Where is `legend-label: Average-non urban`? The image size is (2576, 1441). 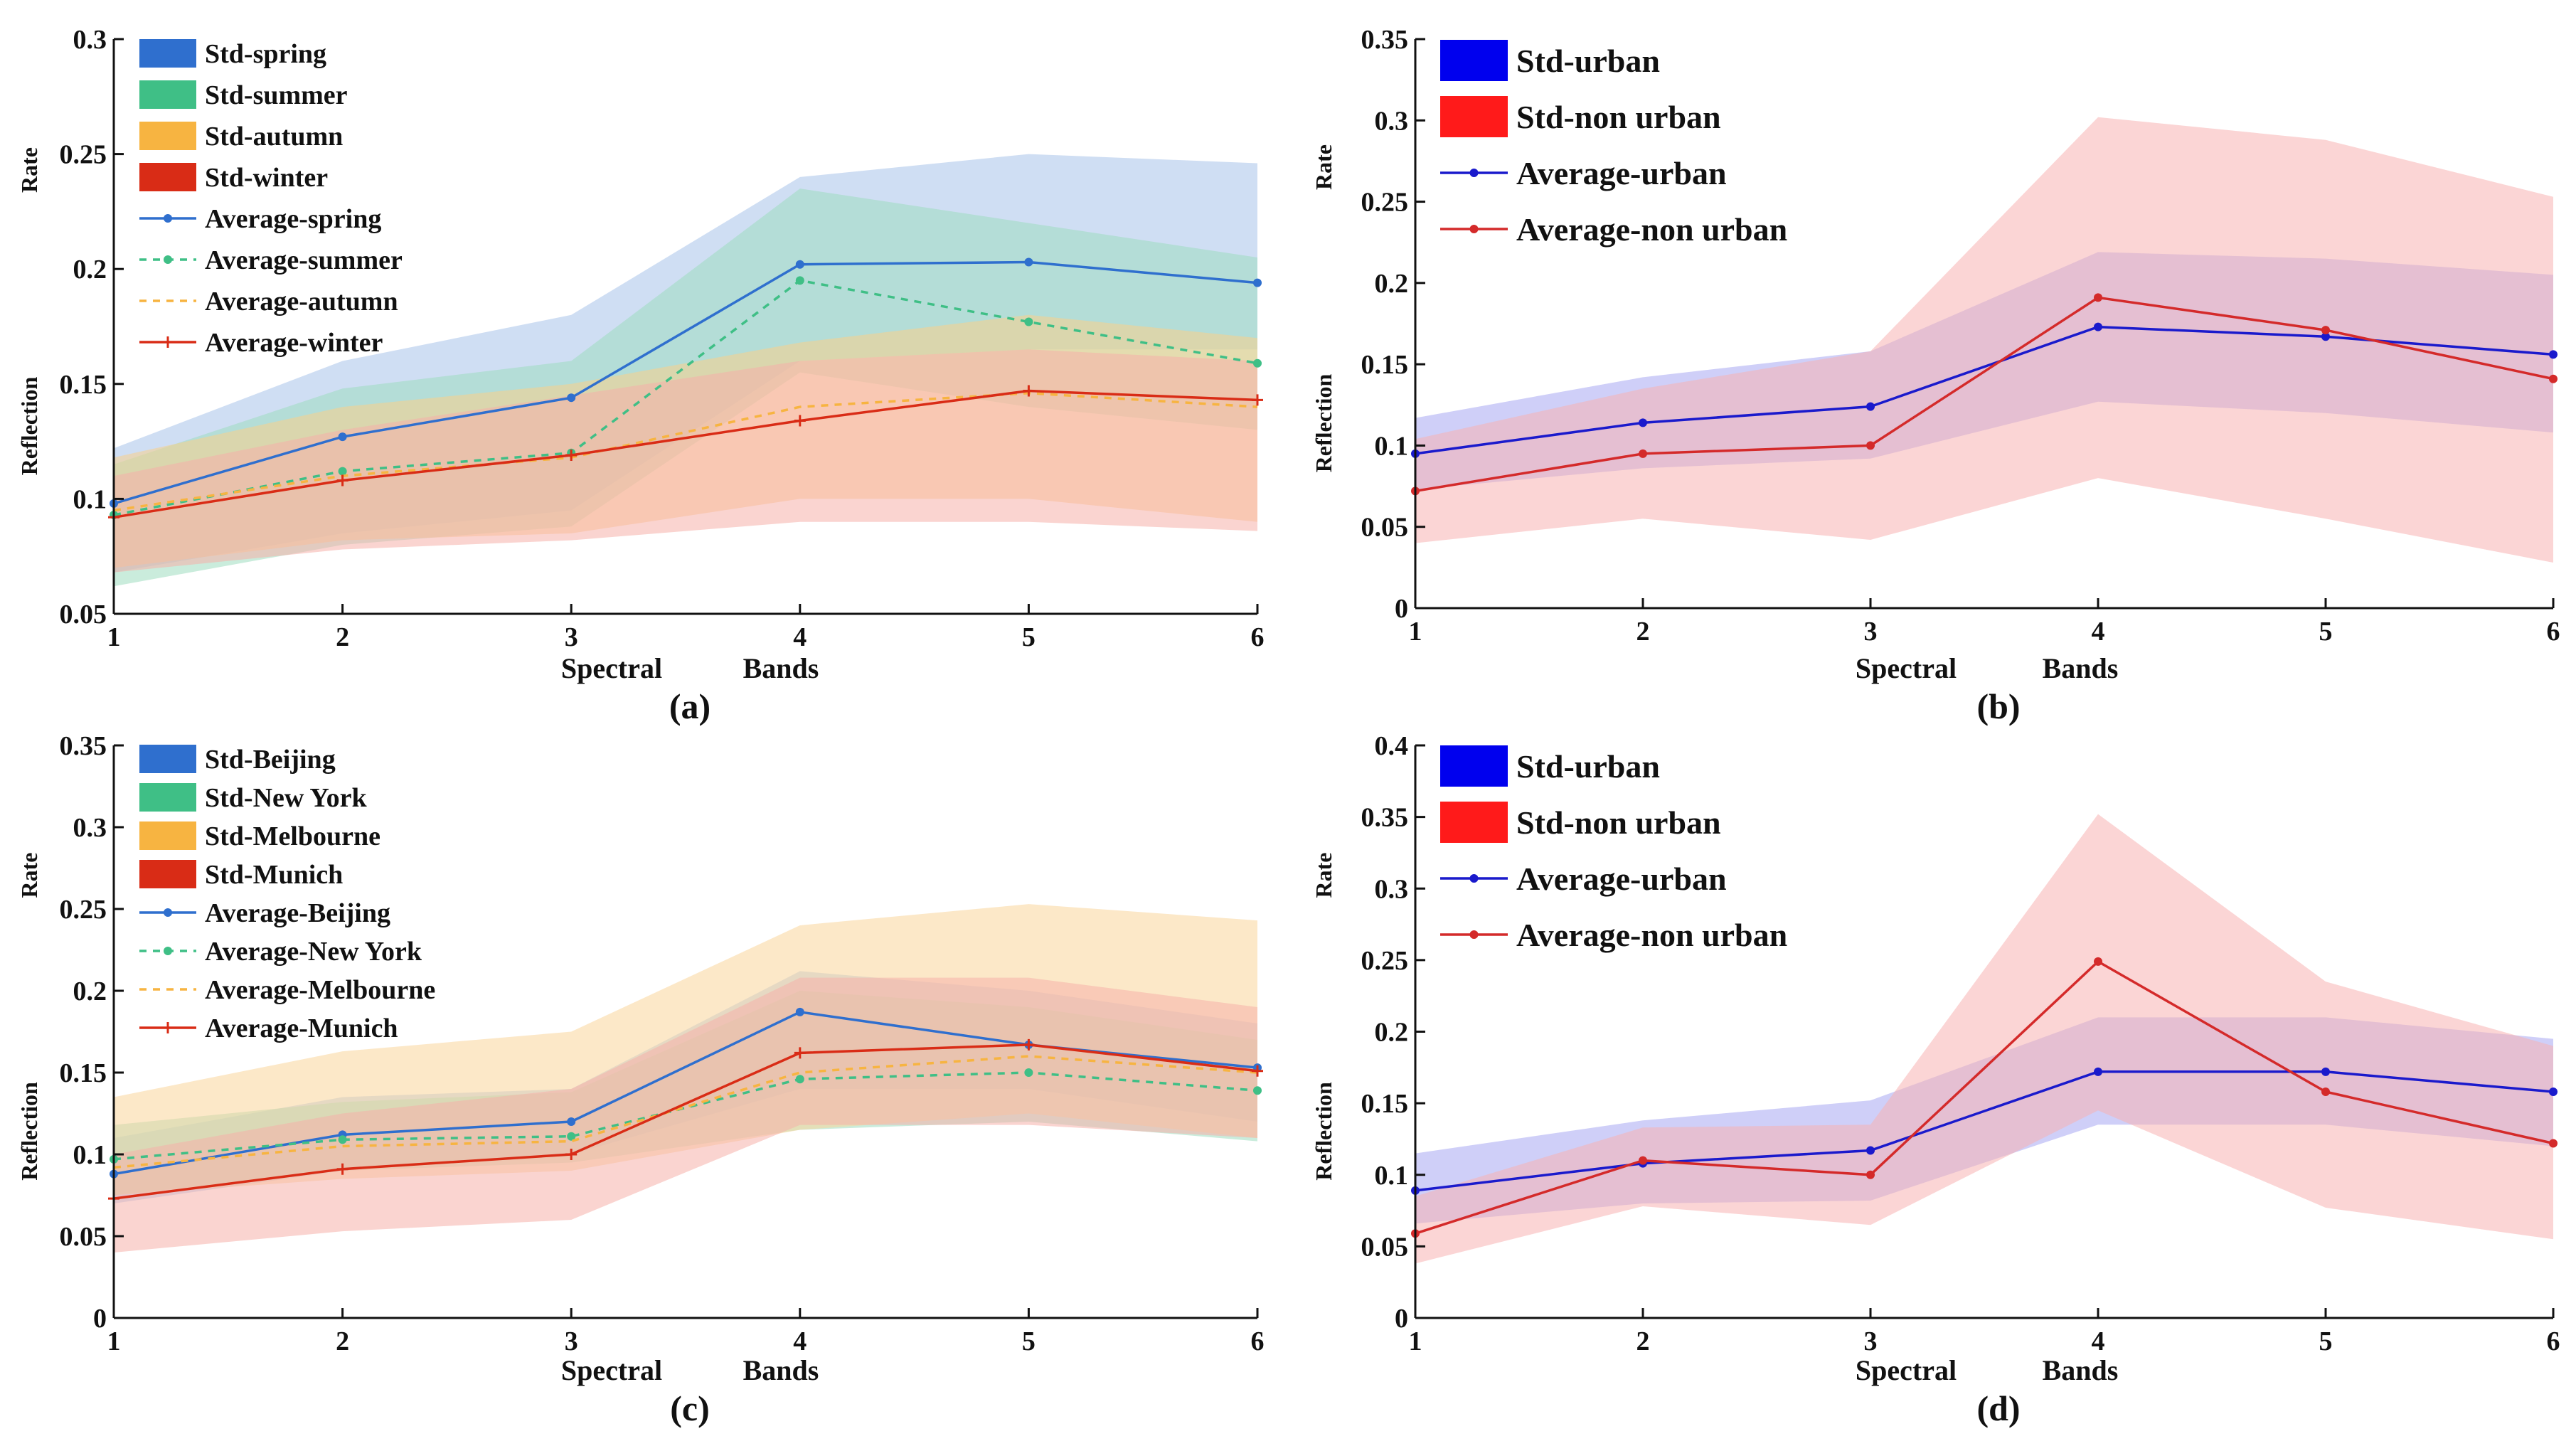
legend-label: Average-non urban is located at coordinates (1651, 935).